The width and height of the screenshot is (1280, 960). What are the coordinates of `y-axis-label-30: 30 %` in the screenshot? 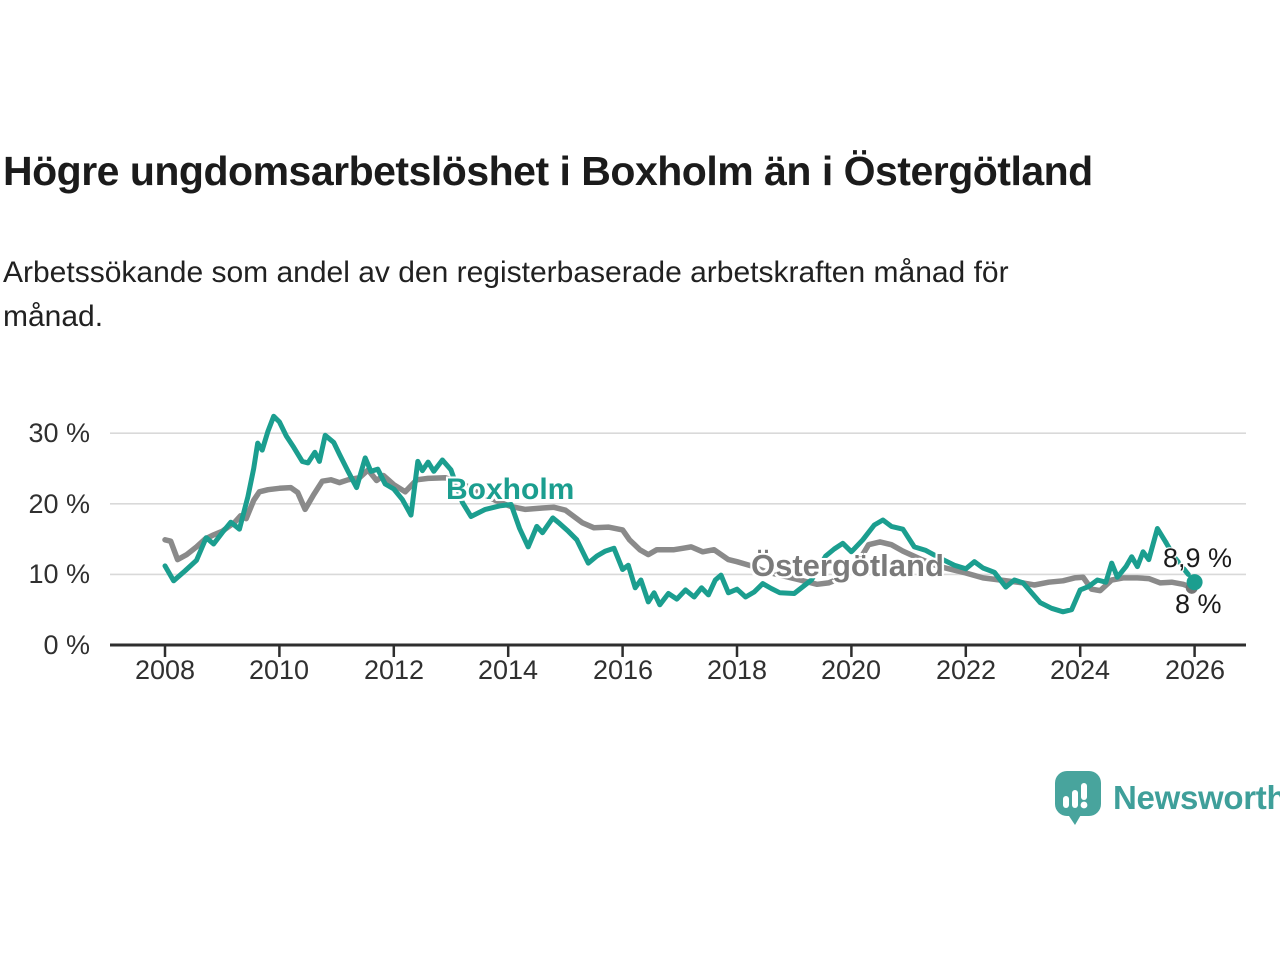 It's located at (59, 433).